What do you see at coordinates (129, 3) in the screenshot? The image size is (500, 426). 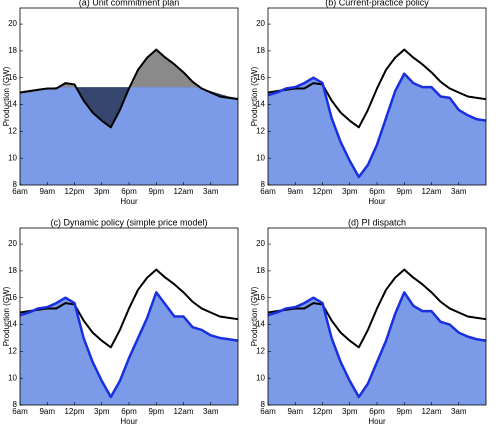 I see `chart-title: (a) Unit commitment plan` at bounding box center [129, 3].